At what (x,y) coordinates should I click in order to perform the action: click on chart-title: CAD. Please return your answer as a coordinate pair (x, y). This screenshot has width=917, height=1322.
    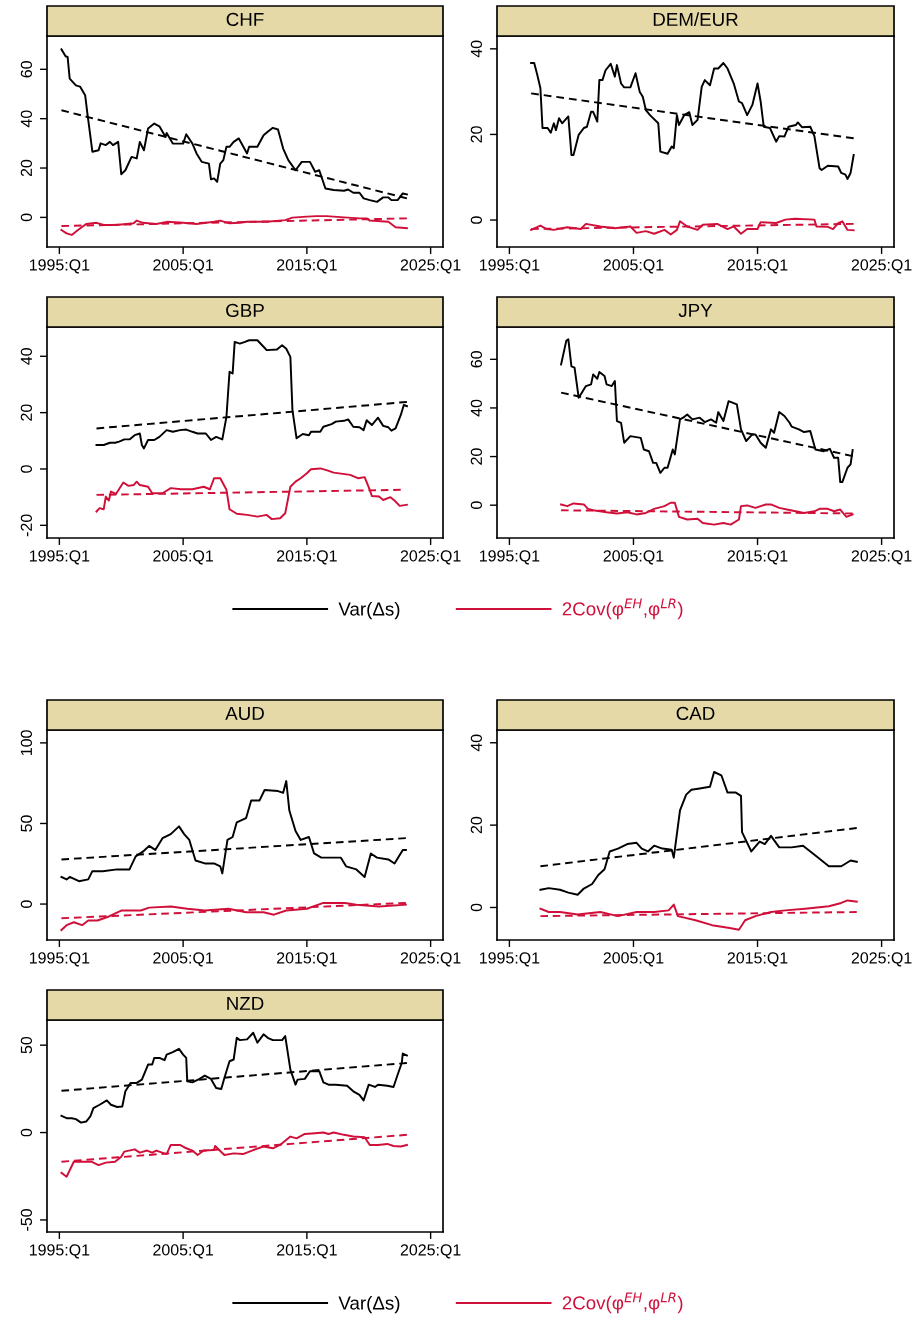
    Looking at the image, I should click on (695, 713).